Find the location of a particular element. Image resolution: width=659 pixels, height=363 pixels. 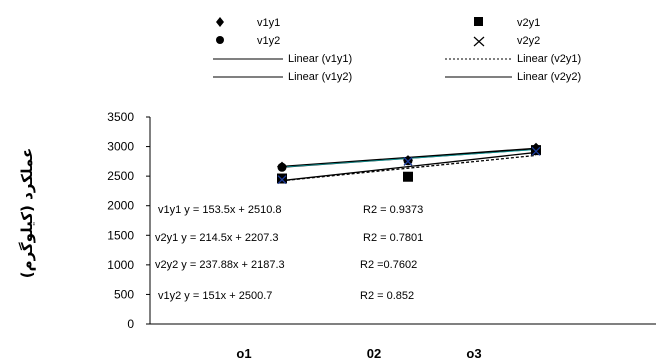

legend-label: v2y1 is located at coordinates (528, 23).